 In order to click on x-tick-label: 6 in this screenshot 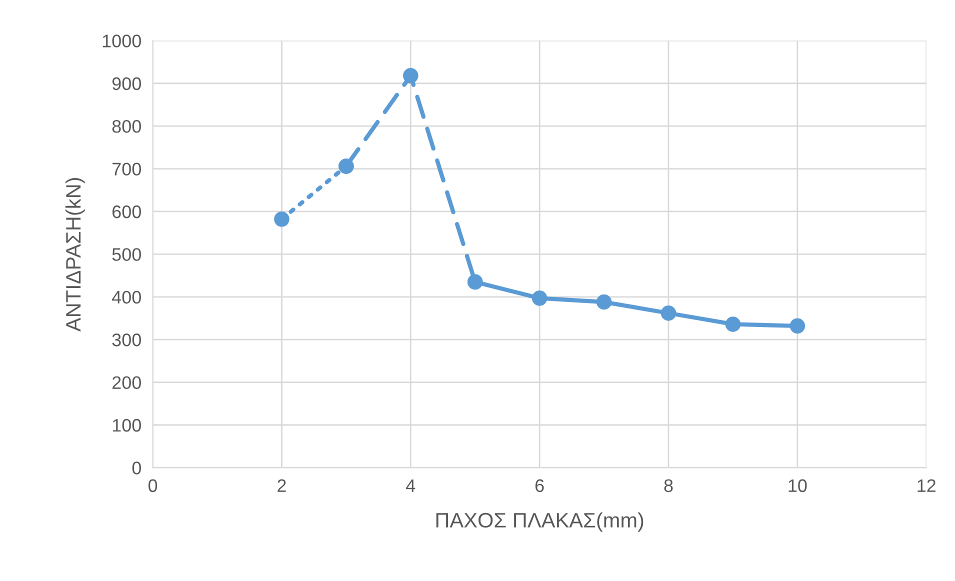, I will do `click(539, 485)`.